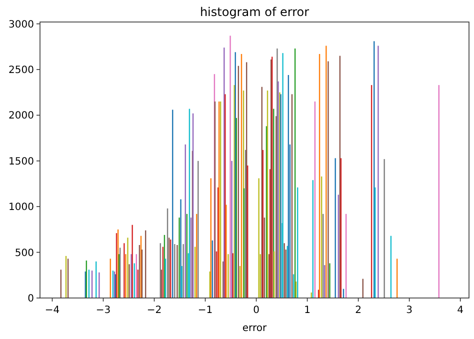 The height and width of the screenshot is (339, 474). Describe the element at coordinates (24, 253) in the screenshot. I see `y-tick-label: 500` at that location.